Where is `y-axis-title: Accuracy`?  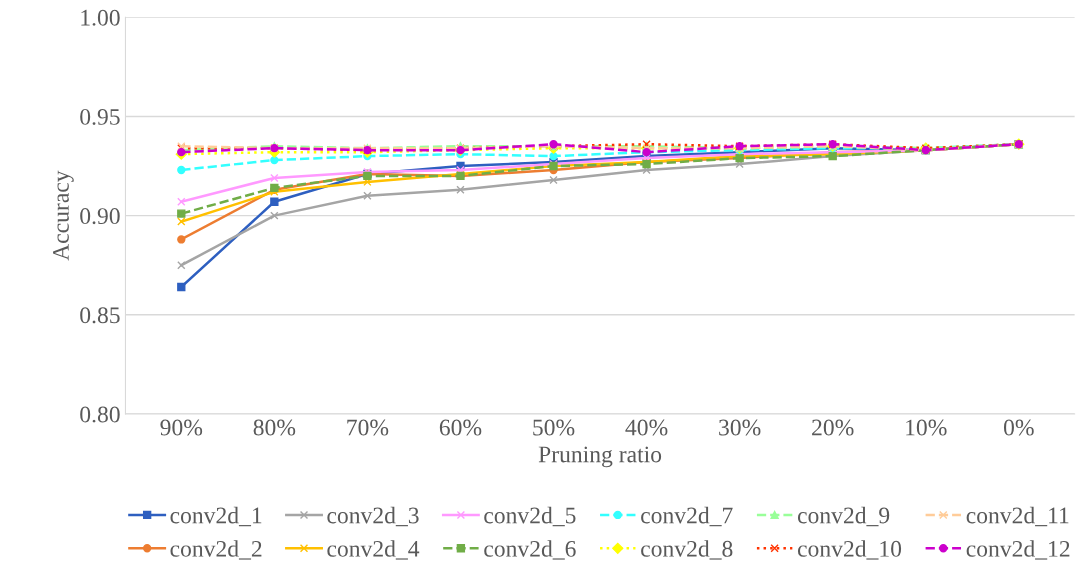
y-axis-title: Accuracy is located at coordinates (63, 215).